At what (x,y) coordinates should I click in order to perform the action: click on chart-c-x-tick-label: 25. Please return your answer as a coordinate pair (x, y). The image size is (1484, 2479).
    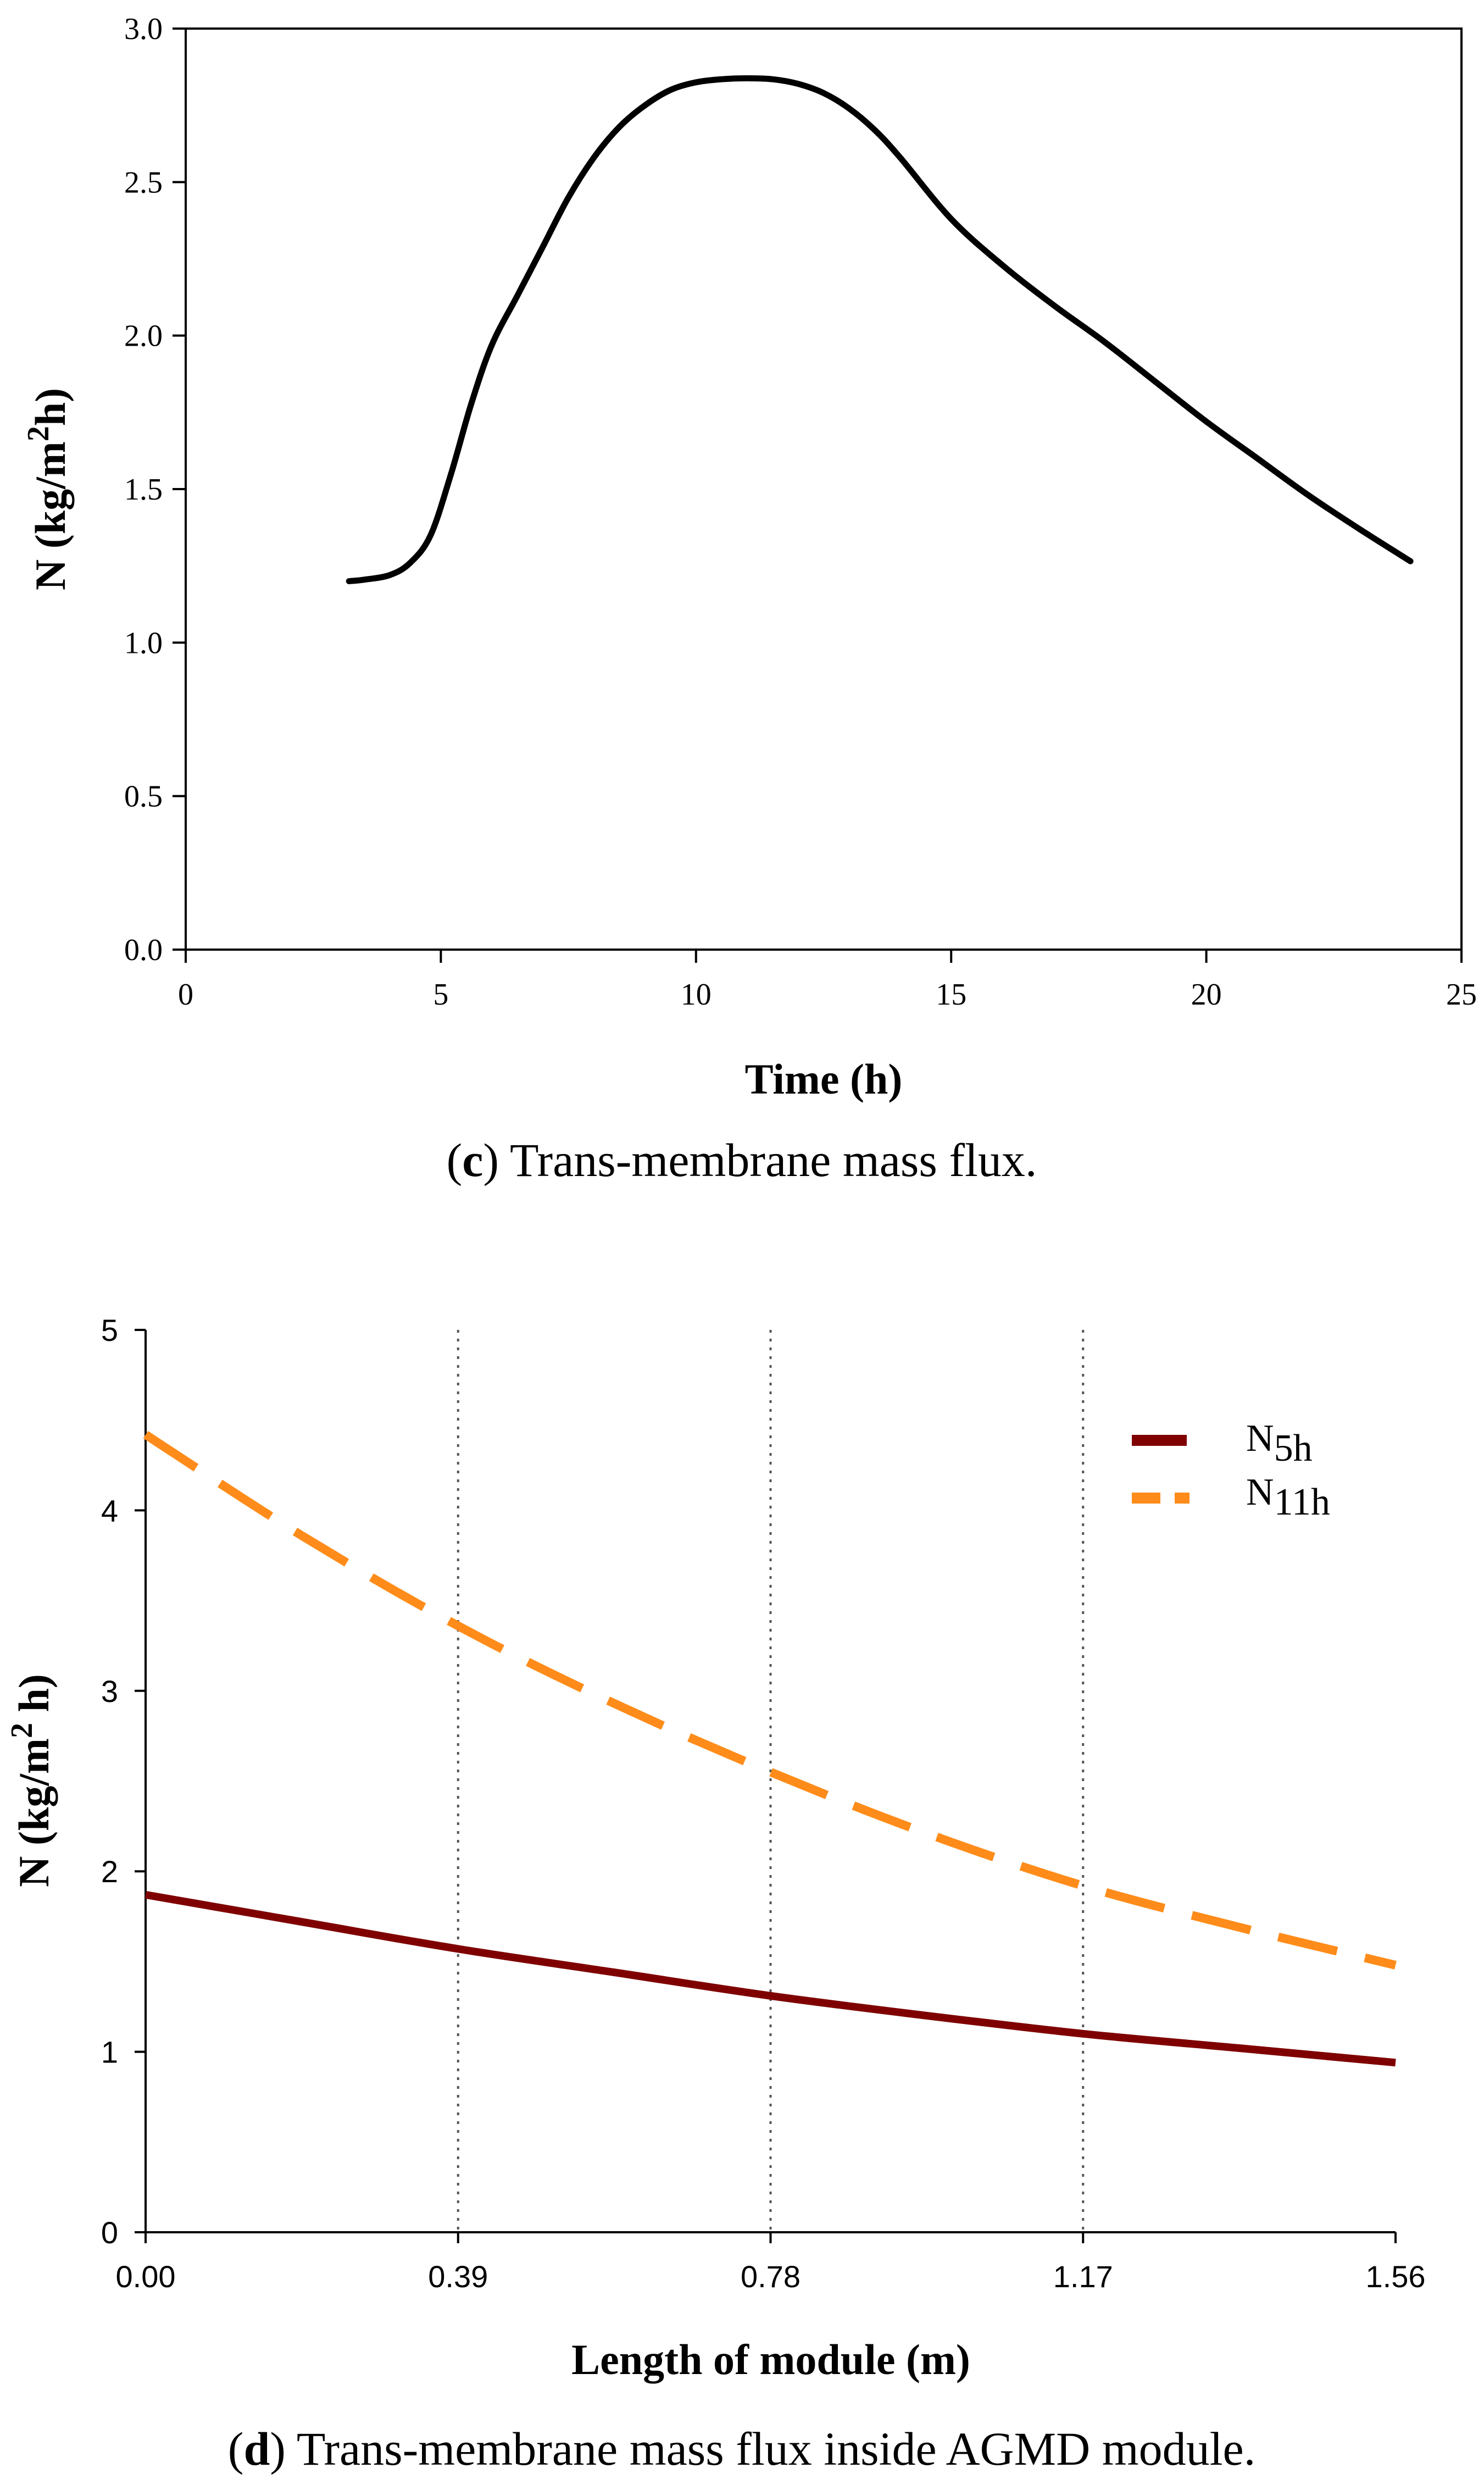
    Looking at the image, I should click on (1461, 995).